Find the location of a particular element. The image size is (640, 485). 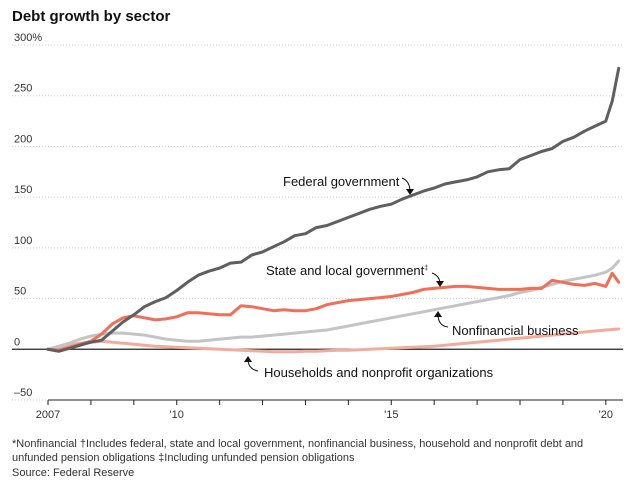

label-state-local-government: State and local government‡ is located at coordinates (347, 270).